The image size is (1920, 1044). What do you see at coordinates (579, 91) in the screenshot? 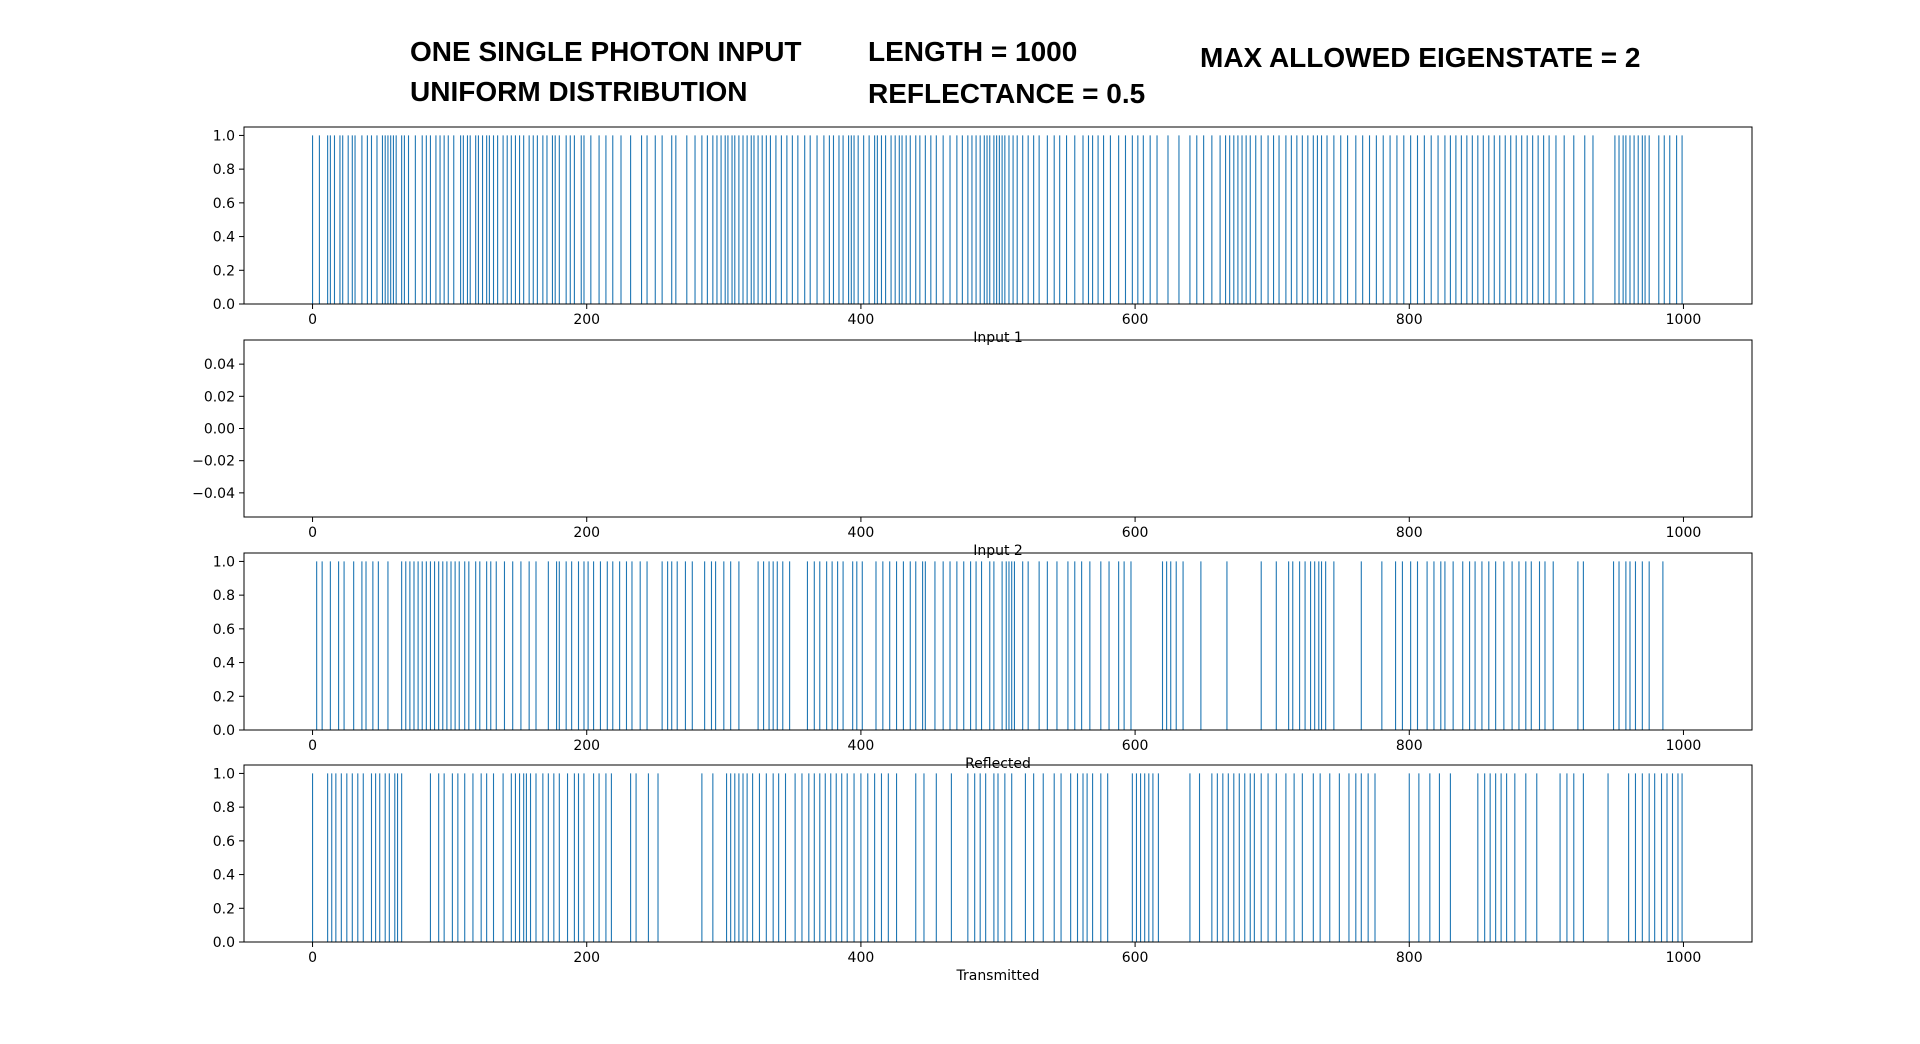
I see `title-line-2: UNIFORM DISTRIBUTION` at bounding box center [579, 91].